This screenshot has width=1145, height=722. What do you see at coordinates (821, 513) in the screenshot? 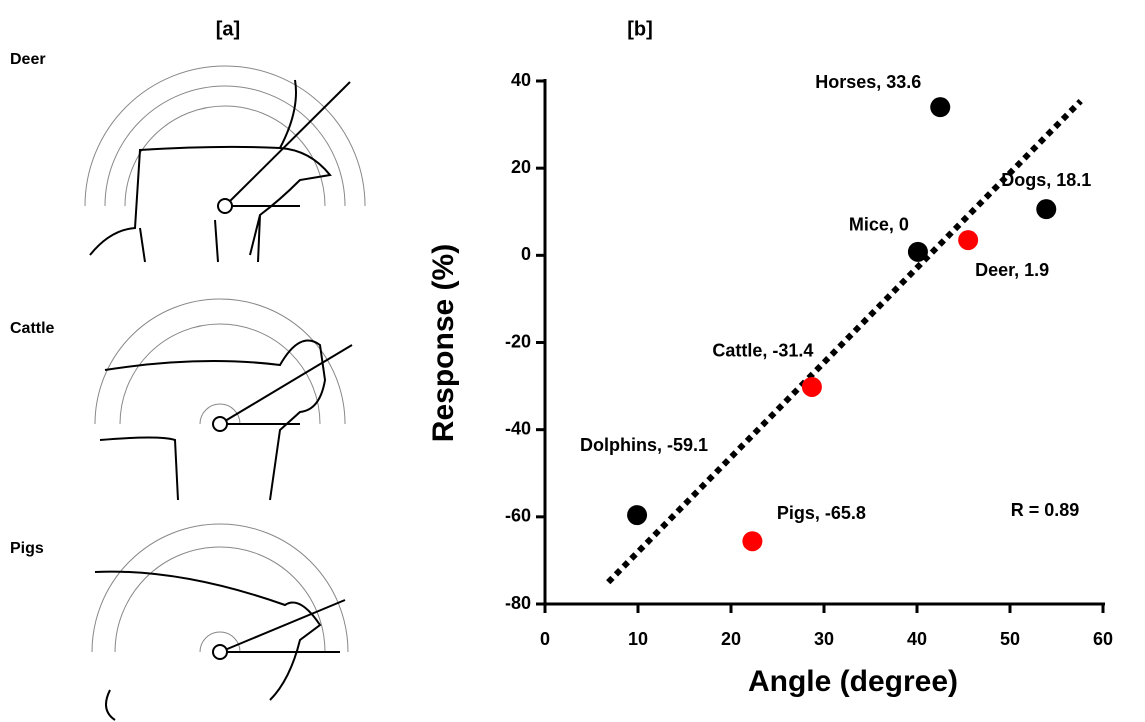
I see `point-label: Pigs, -65.8` at bounding box center [821, 513].